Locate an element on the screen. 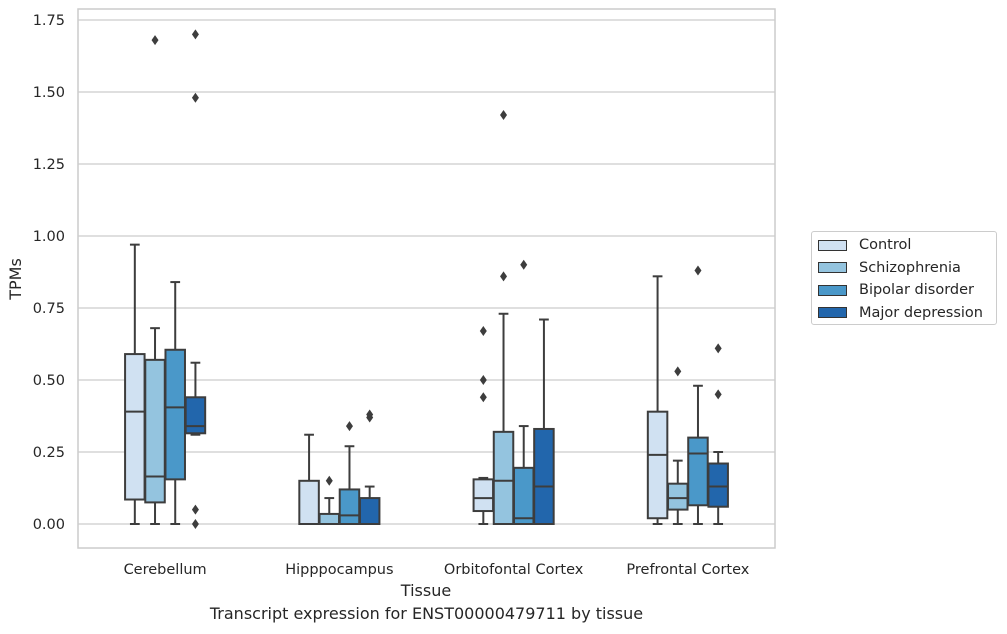 This screenshot has width=1007, height=634. legend-label: Schizophrenia is located at coordinates (910, 267).